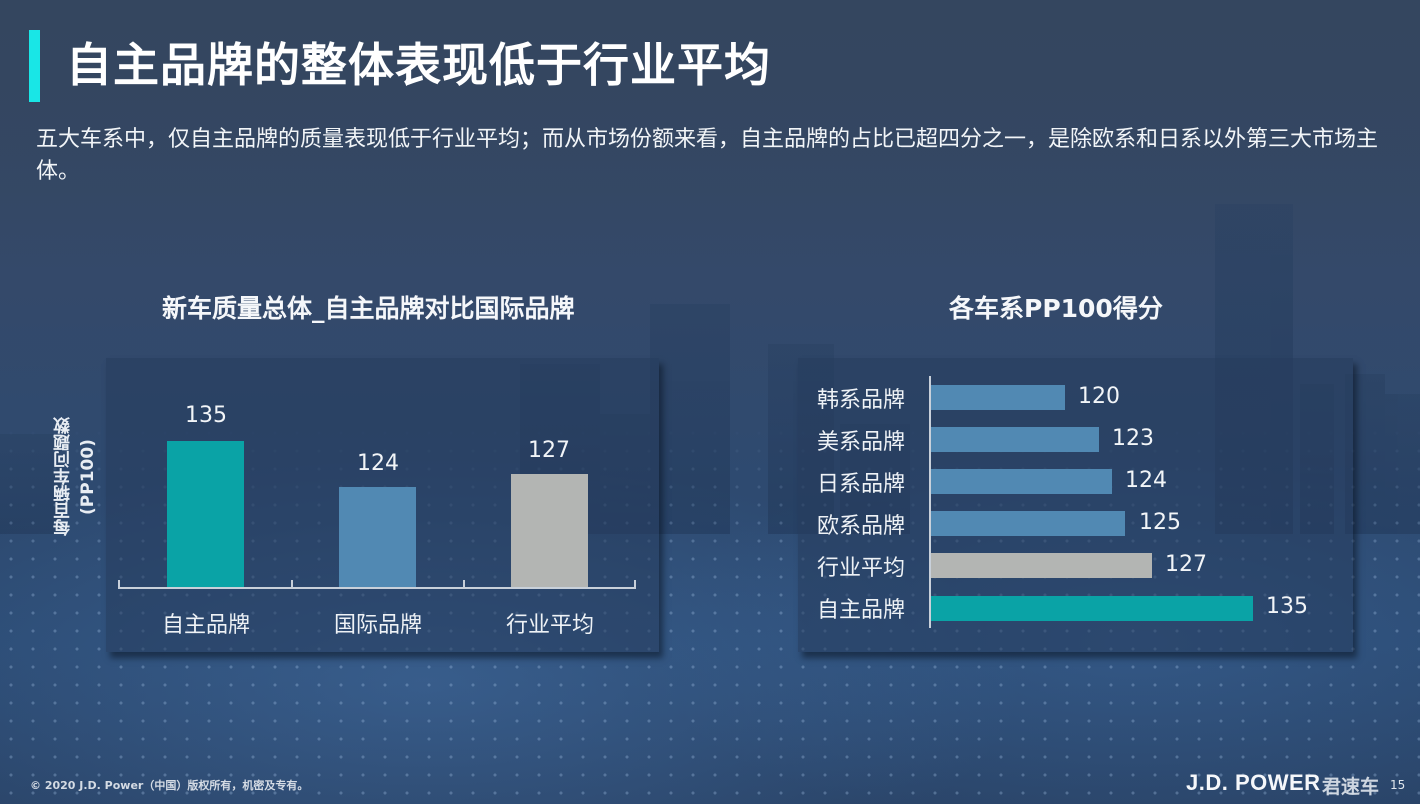  I want to click on bar-japanese, so click(1021, 481).